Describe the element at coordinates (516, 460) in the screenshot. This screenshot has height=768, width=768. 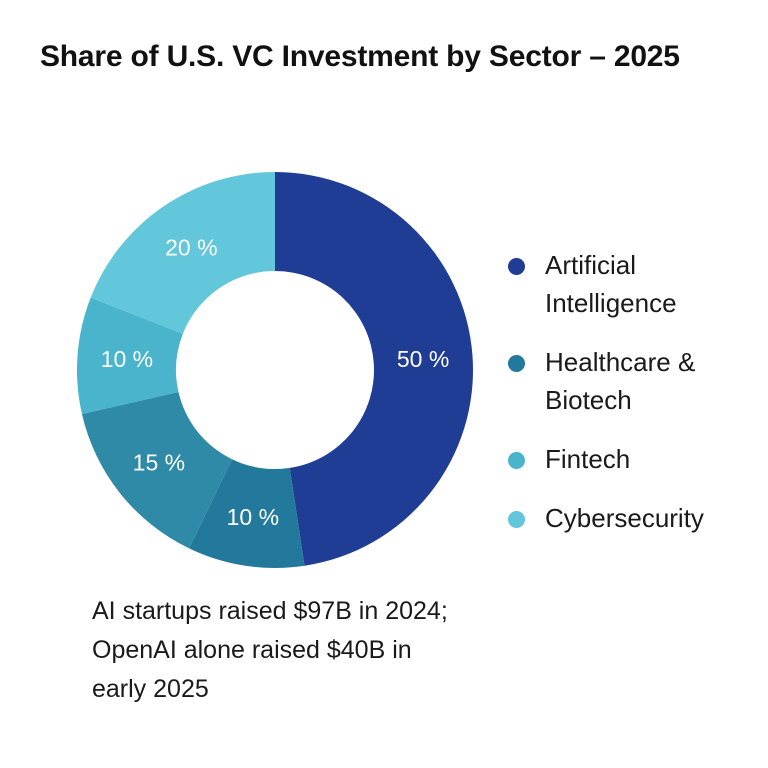
I see `legend-swatch-fintech` at that location.